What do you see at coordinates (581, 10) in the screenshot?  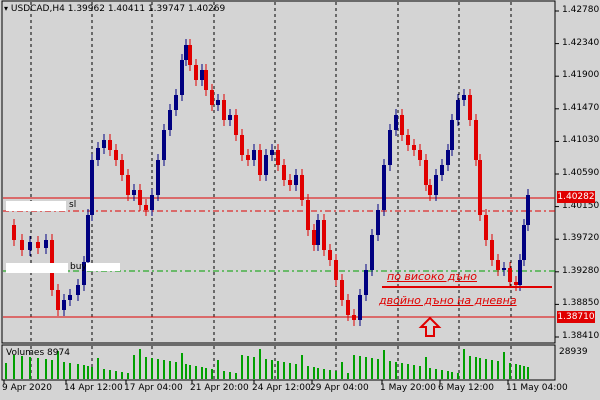 I see `price-tick-label: 1.42780` at bounding box center [581, 10].